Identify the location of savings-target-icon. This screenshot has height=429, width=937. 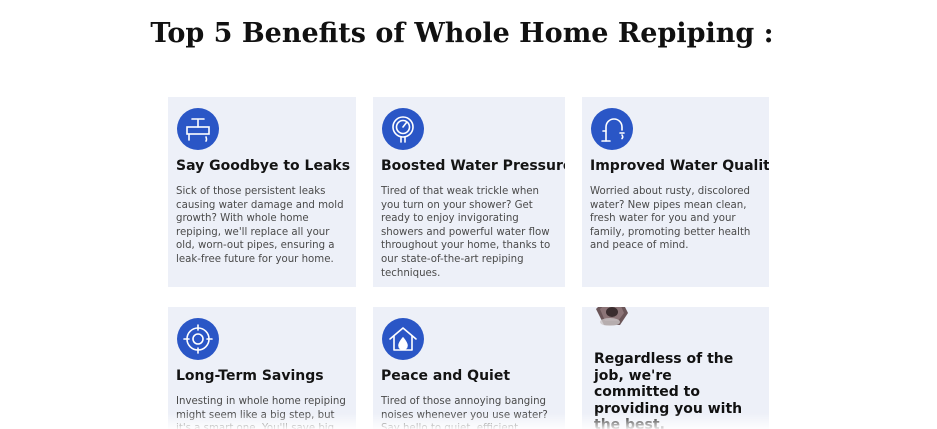
(198, 339).